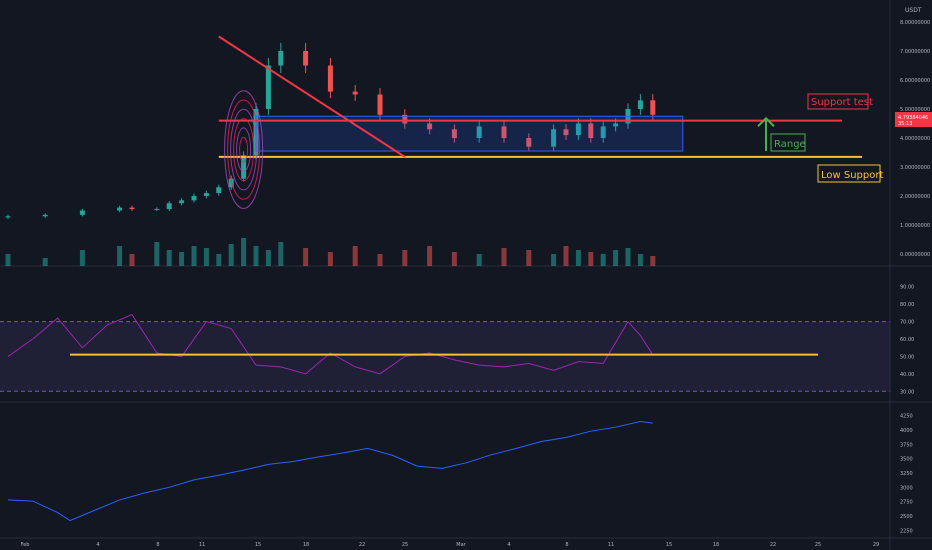 The width and height of the screenshot is (932, 550). What do you see at coordinates (907, 357) in the screenshot?
I see `rsi-axis-tick-label: 50.00` at bounding box center [907, 357].